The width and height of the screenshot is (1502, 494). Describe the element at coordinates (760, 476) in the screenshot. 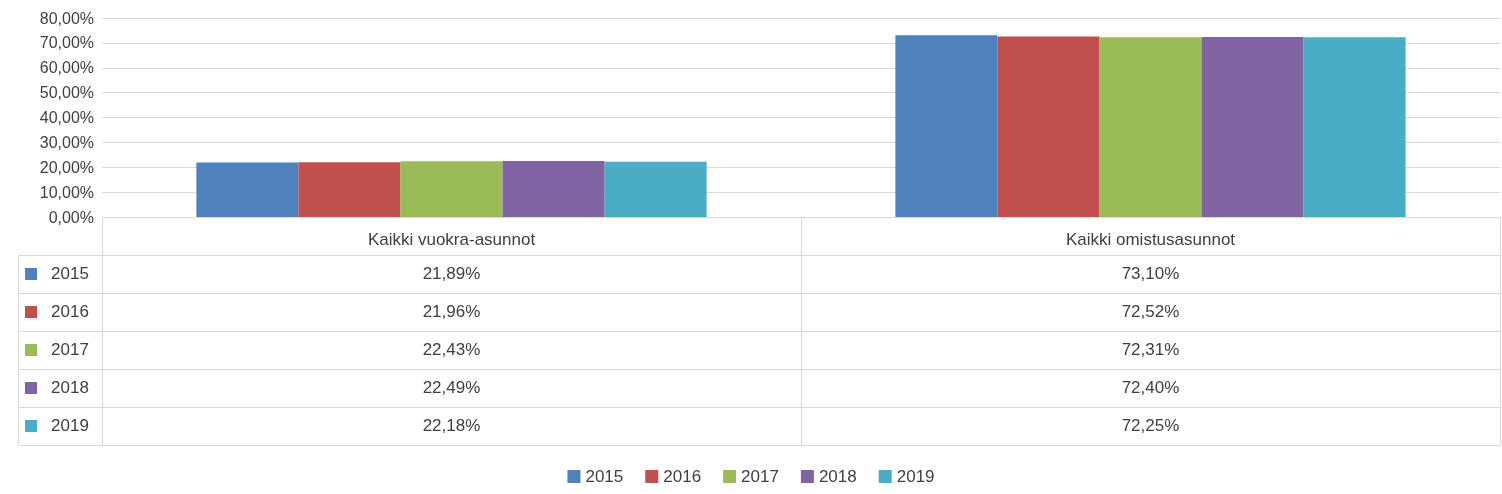

I see `legend-label: 2017` at that location.